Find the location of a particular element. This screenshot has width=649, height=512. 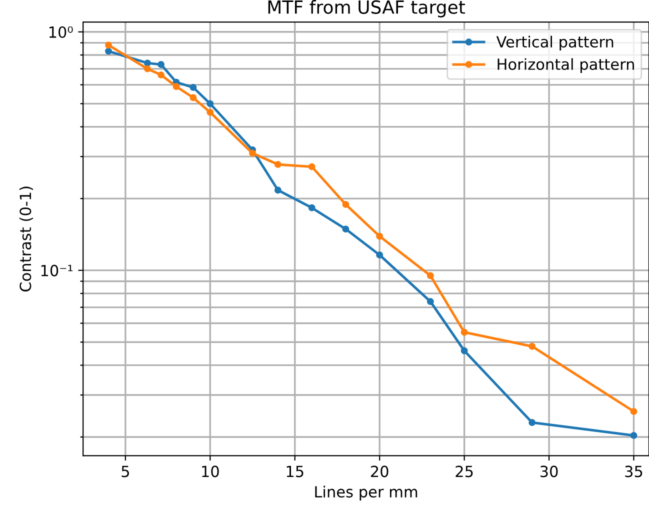

x-tick-label: 20 is located at coordinates (379, 472).